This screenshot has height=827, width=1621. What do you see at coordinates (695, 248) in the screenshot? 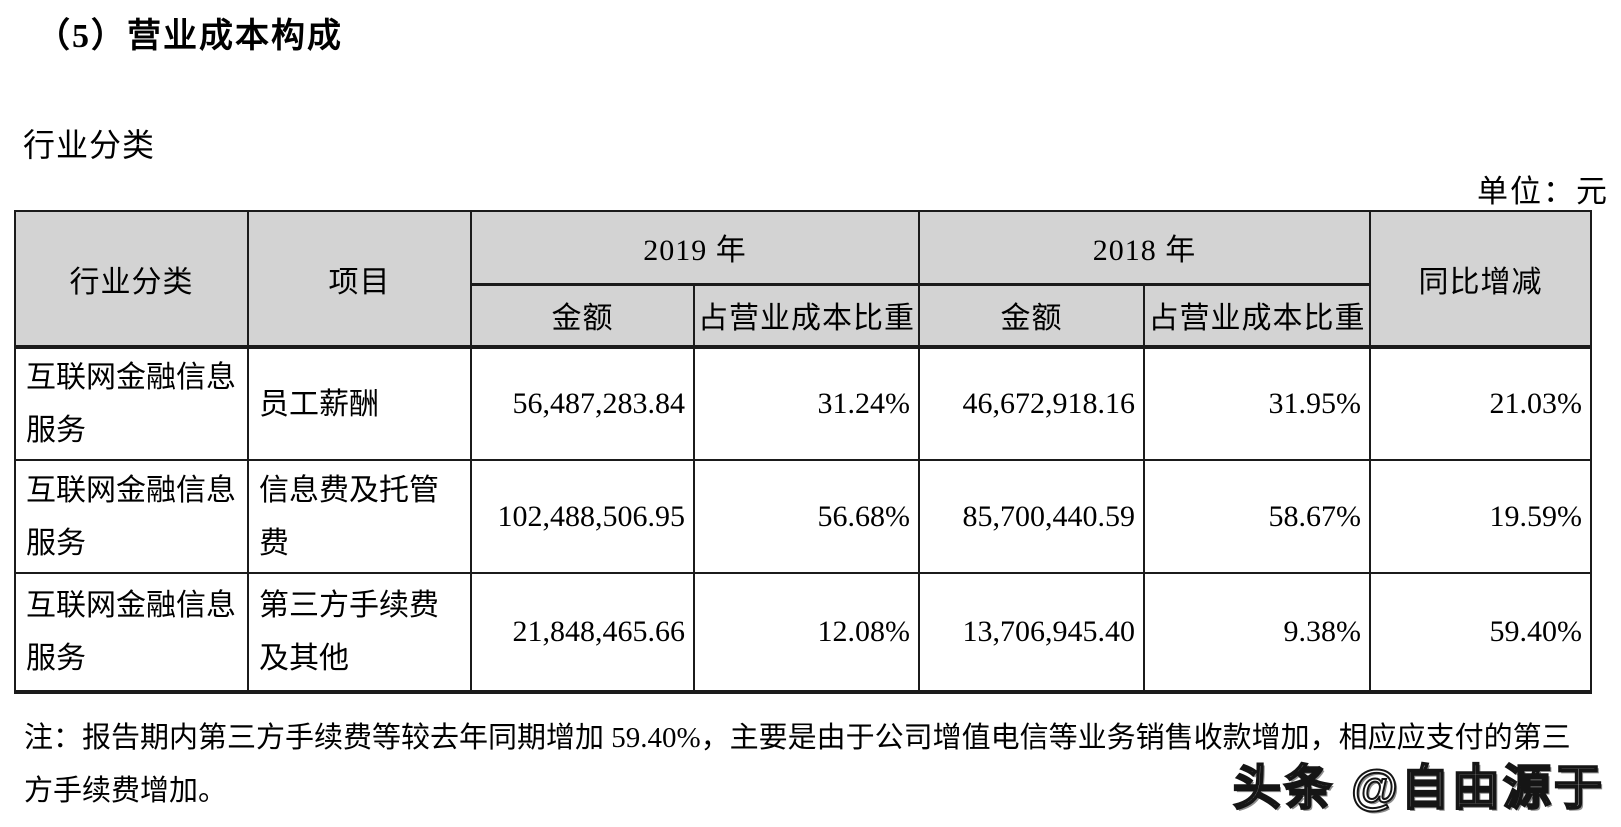
I see `header-year-2019: 2019 年` at bounding box center [695, 248].